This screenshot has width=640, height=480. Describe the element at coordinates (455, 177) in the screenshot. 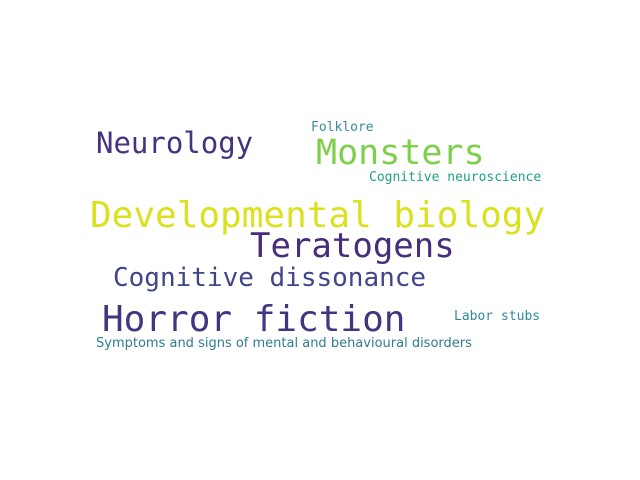

I see `word-cognitive-neuroscience: Cognitive neuroscience` at that location.